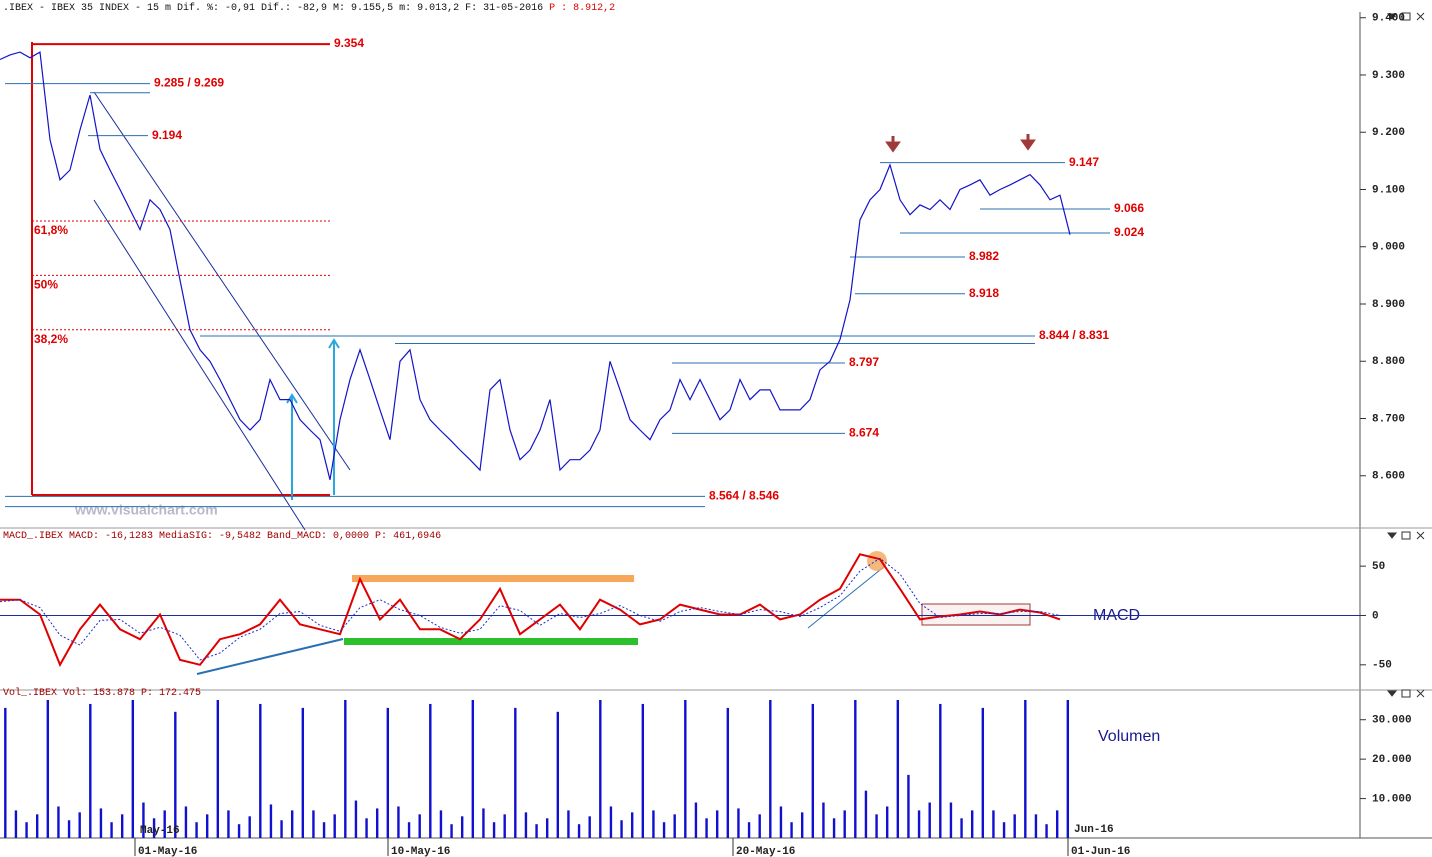 The width and height of the screenshot is (1432, 857). I want to click on y-tick-label: -50, so click(1382, 666).